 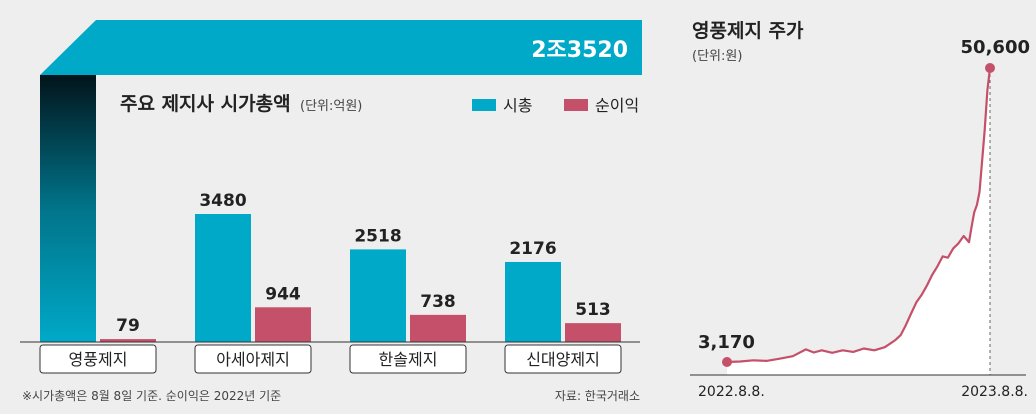 I want to click on legend-label-market-cap: 시총, so click(x=517, y=105).